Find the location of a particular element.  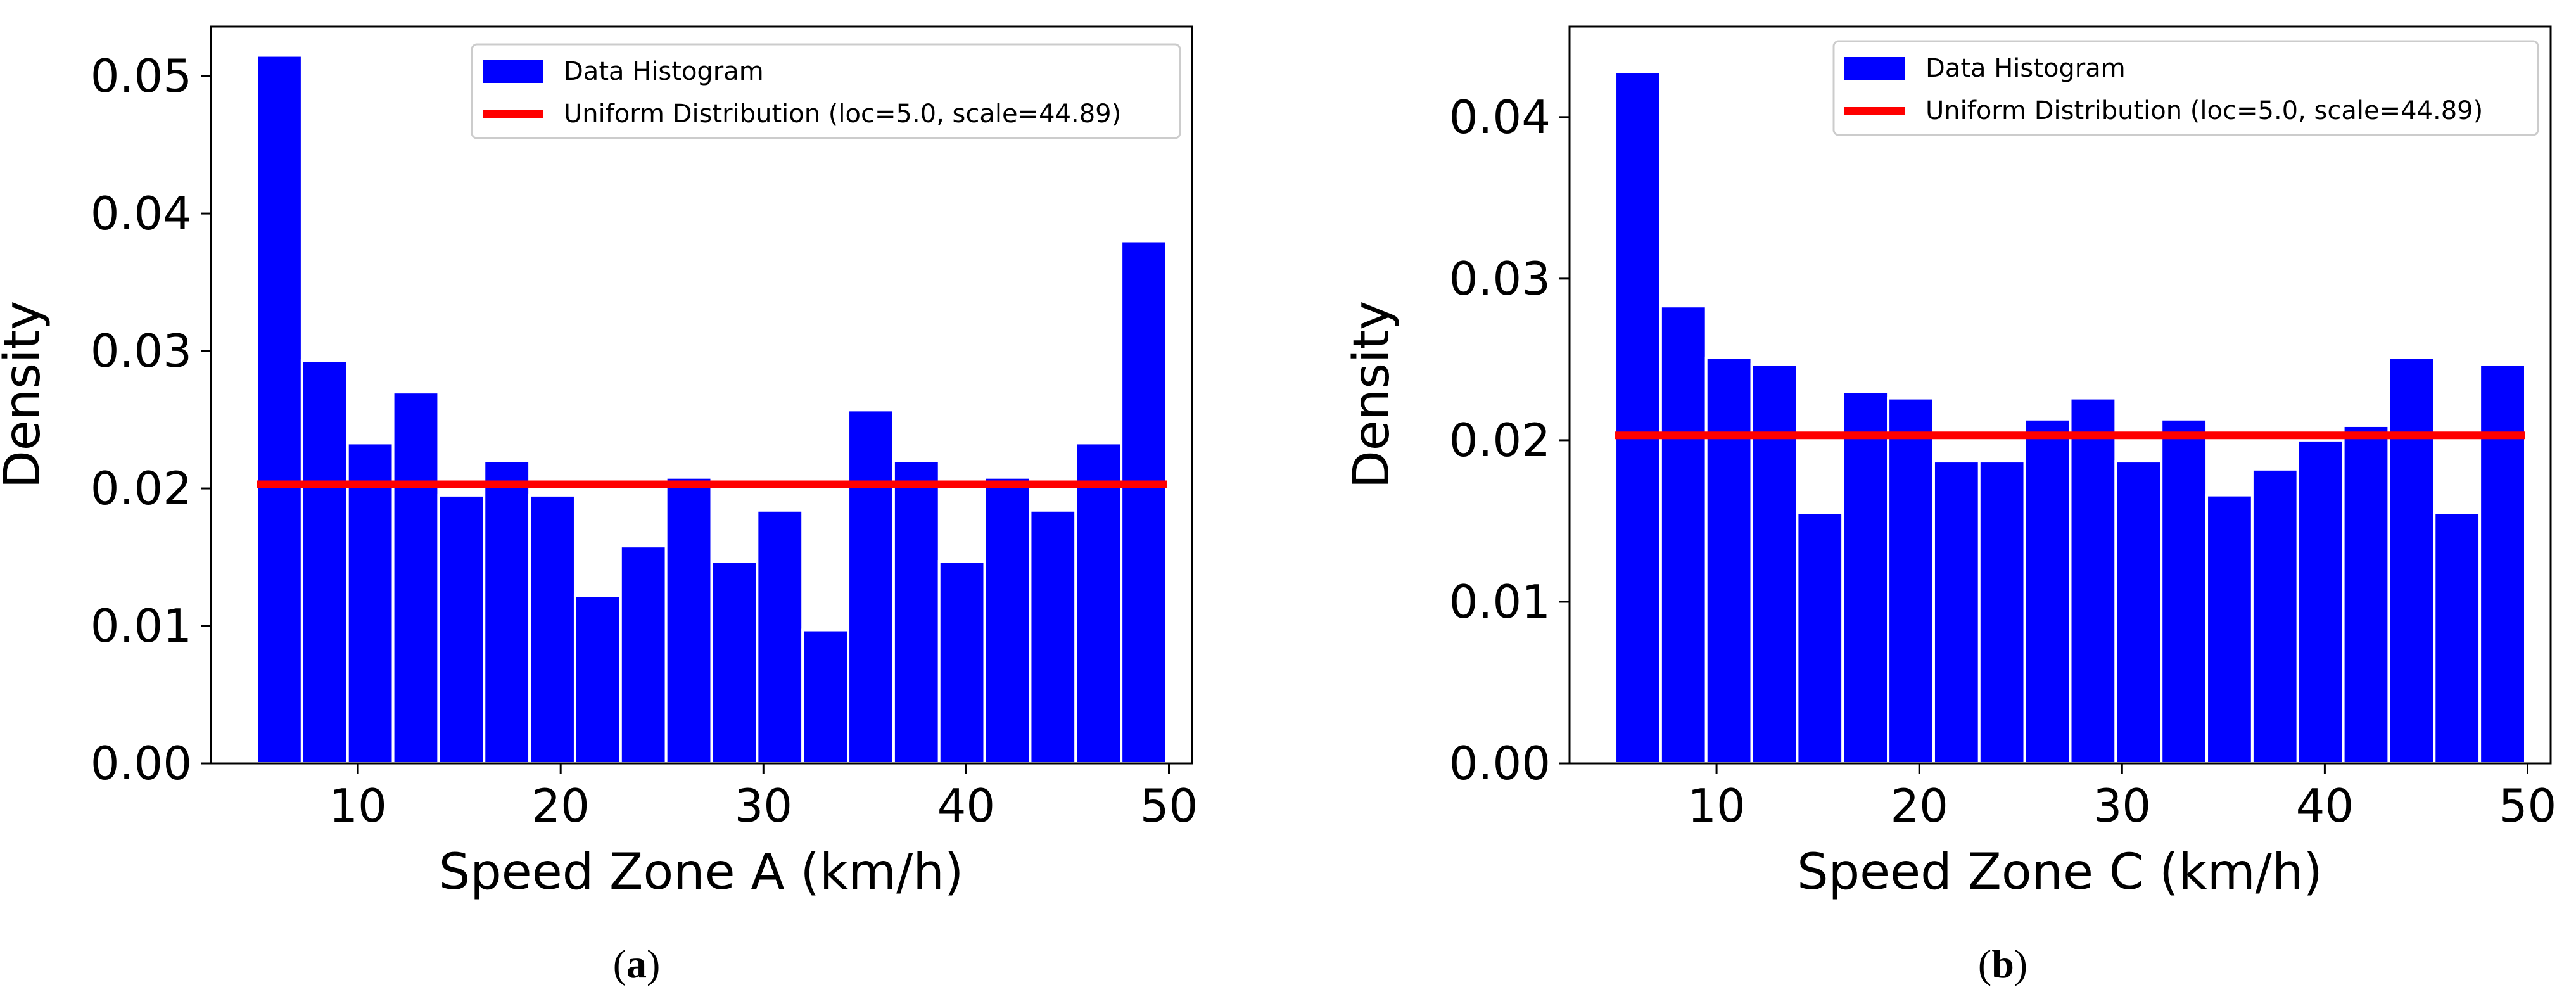

x-axis-label: Speed Zone A (km/h) is located at coordinates (701, 872).